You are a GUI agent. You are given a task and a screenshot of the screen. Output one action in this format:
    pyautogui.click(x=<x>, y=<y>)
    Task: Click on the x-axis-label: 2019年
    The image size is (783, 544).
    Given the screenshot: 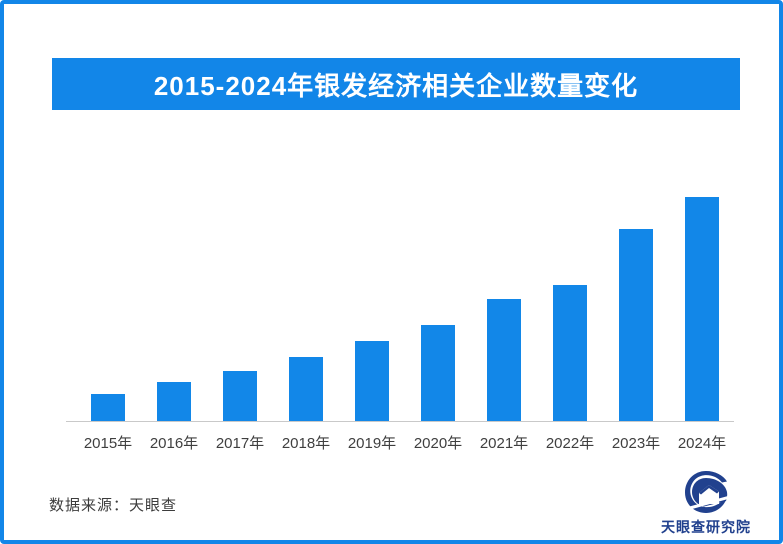 What is the action you would take?
    pyautogui.click(x=372, y=443)
    